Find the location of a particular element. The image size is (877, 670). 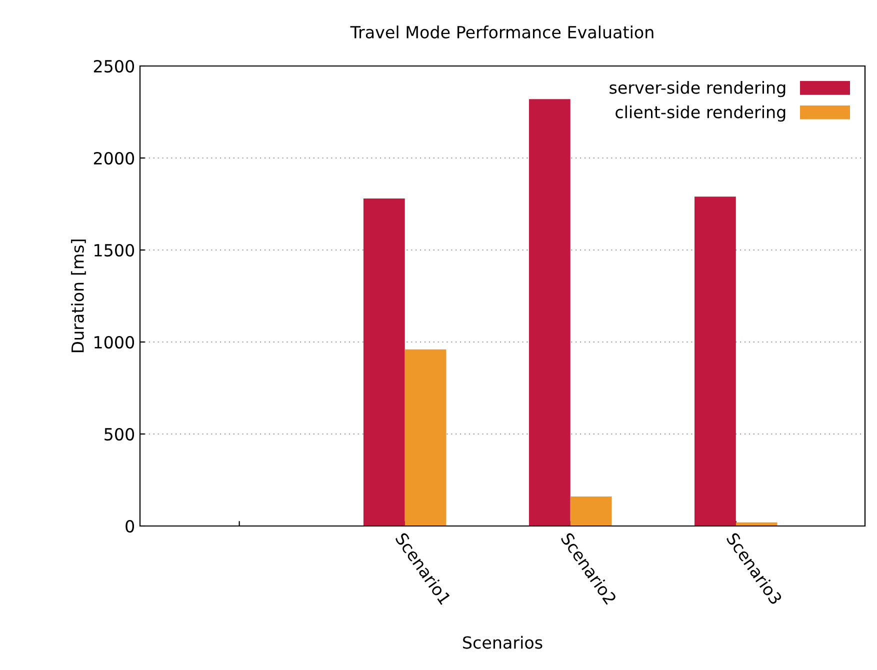

legend-label: client-side rendering is located at coordinates (701, 113).